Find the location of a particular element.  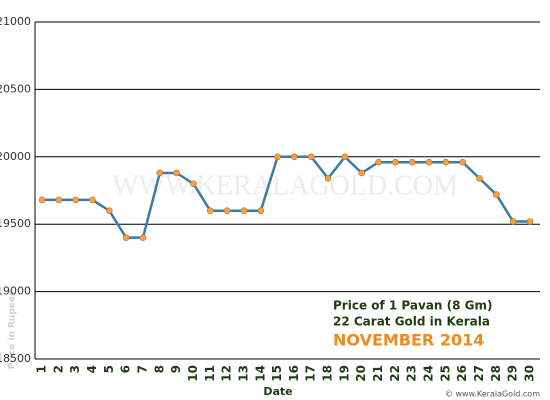

x-tick-label: 8 is located at coordinates (159, 369).